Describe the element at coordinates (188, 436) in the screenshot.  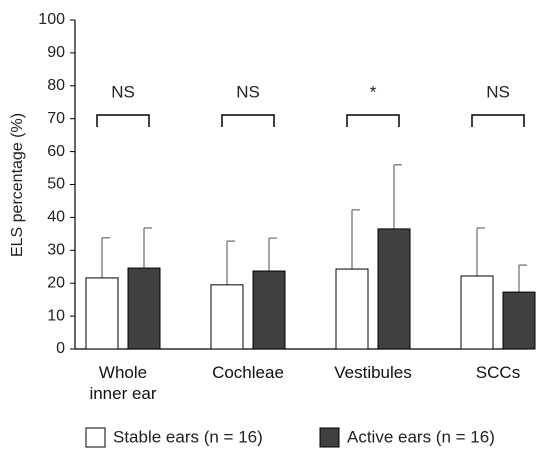
I see `legend-label: Stable ears (n = 16)` at that location.